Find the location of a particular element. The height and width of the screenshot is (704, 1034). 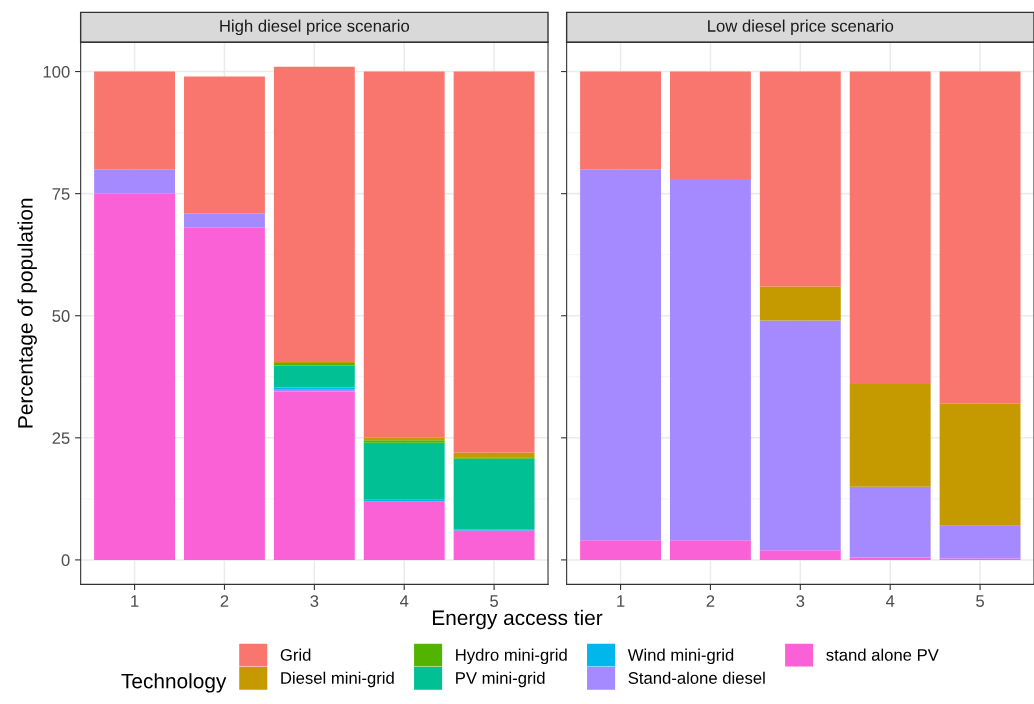

legend-label: Diesel mini-grid is located at coordinates (337, 679).